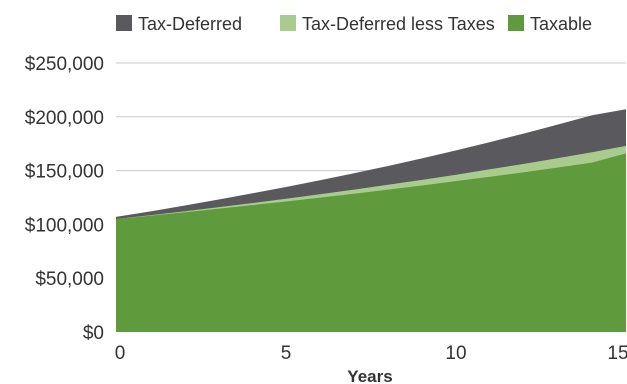  Describe the element at coordinates (64, 225) in the screenshot. I see `y-tick-label: $100,000` at that location.